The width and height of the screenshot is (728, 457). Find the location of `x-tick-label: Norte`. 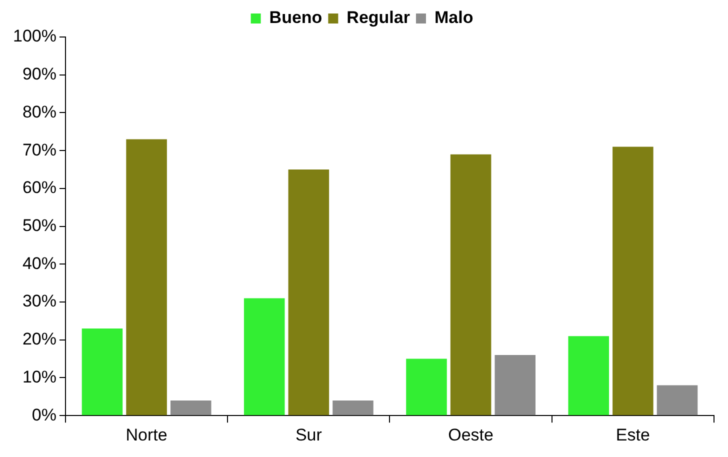

x-tick-label: Norte is located at coordinates (147, 434).